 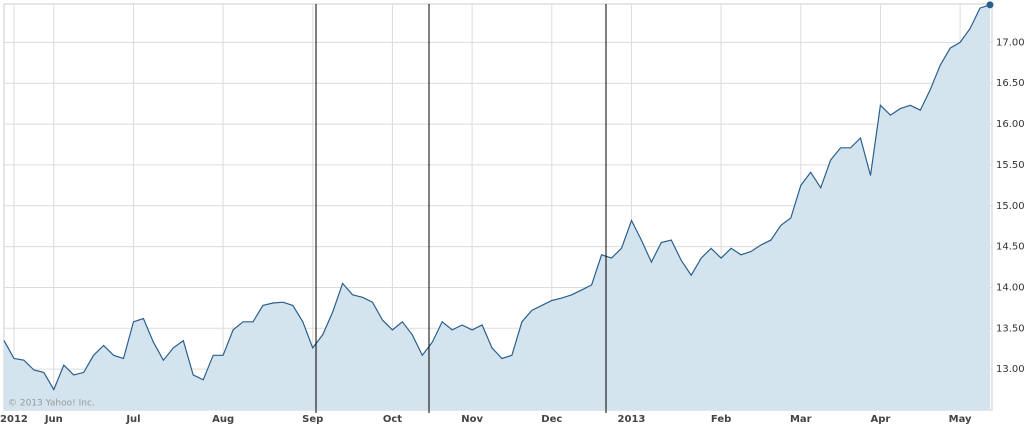 What do you see at coordinates (1010, 369) in the screenshot?
I see `y-tick-label: 13.00` at bounding box center [1010, 369].